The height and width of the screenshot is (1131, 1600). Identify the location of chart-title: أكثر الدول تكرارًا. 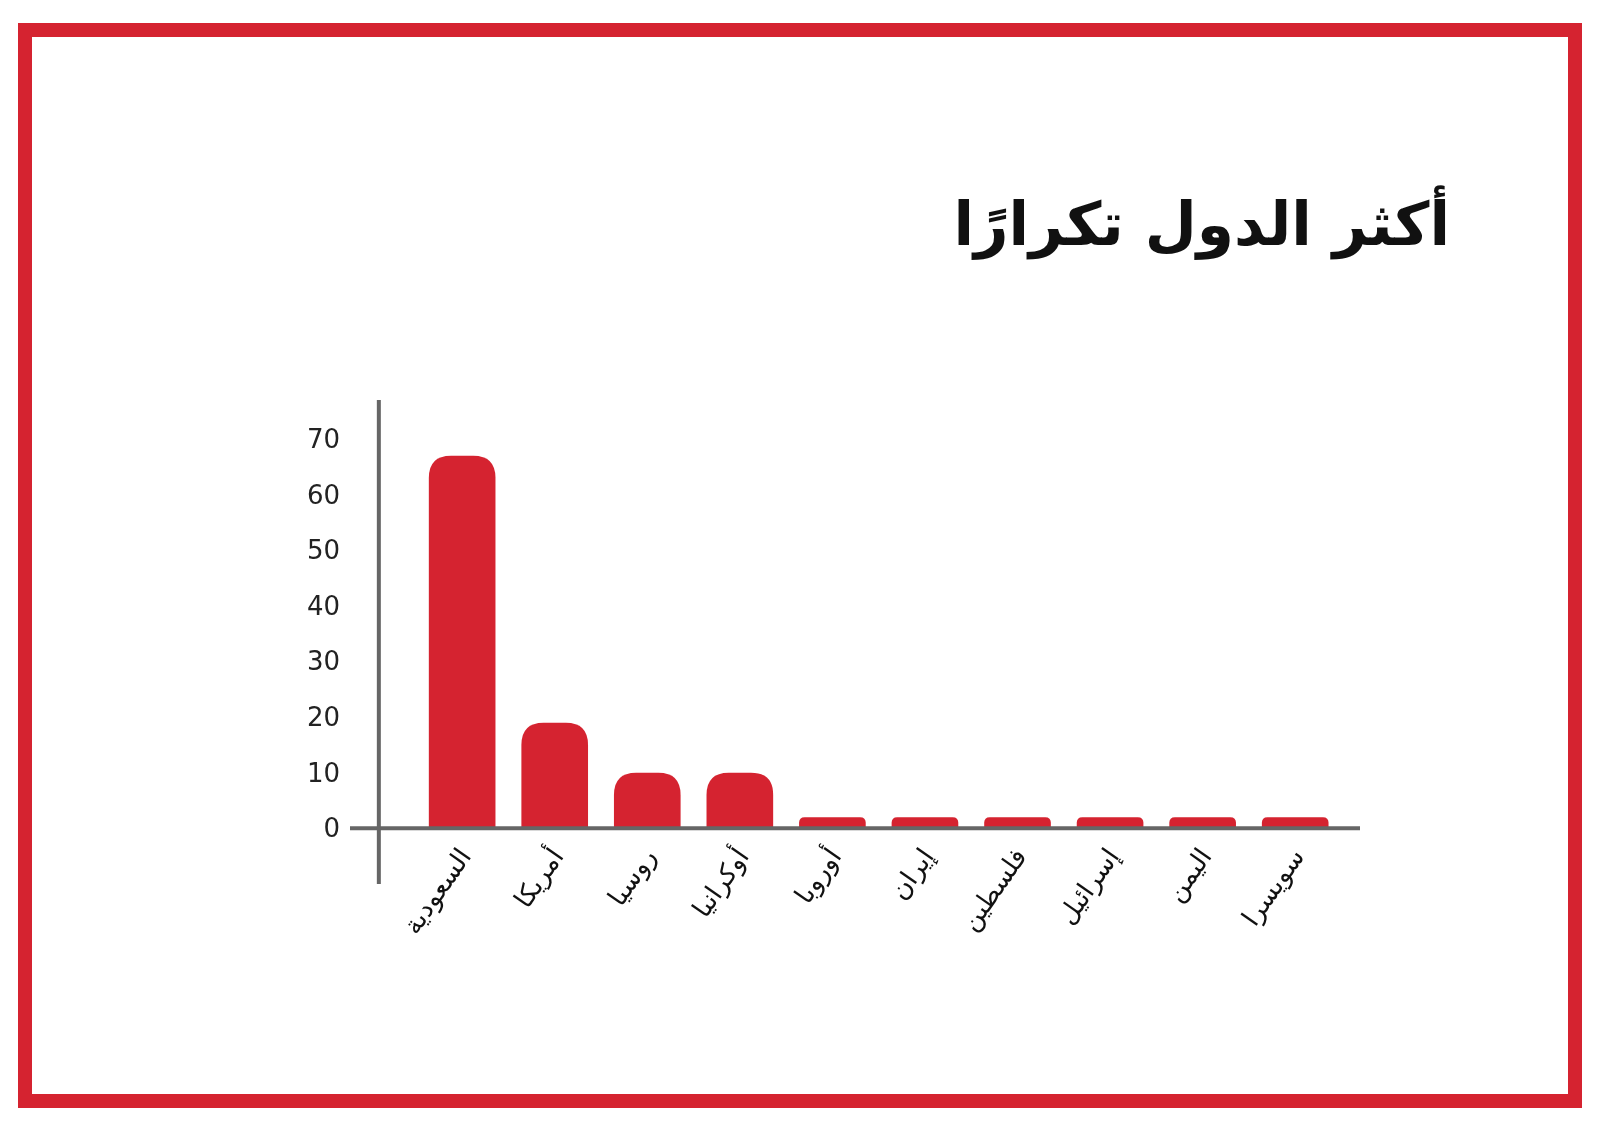
(1201, 222).